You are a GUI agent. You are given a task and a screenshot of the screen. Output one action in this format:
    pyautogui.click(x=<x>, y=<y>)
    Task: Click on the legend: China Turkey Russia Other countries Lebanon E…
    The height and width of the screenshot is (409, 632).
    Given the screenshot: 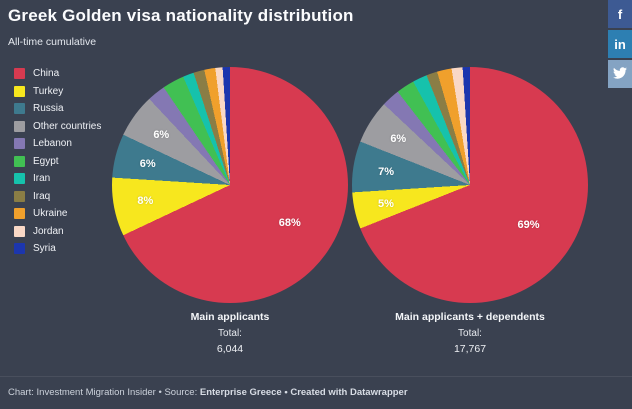 What is the action you would take?
    pyautogui.click(x=57, y=164)
    